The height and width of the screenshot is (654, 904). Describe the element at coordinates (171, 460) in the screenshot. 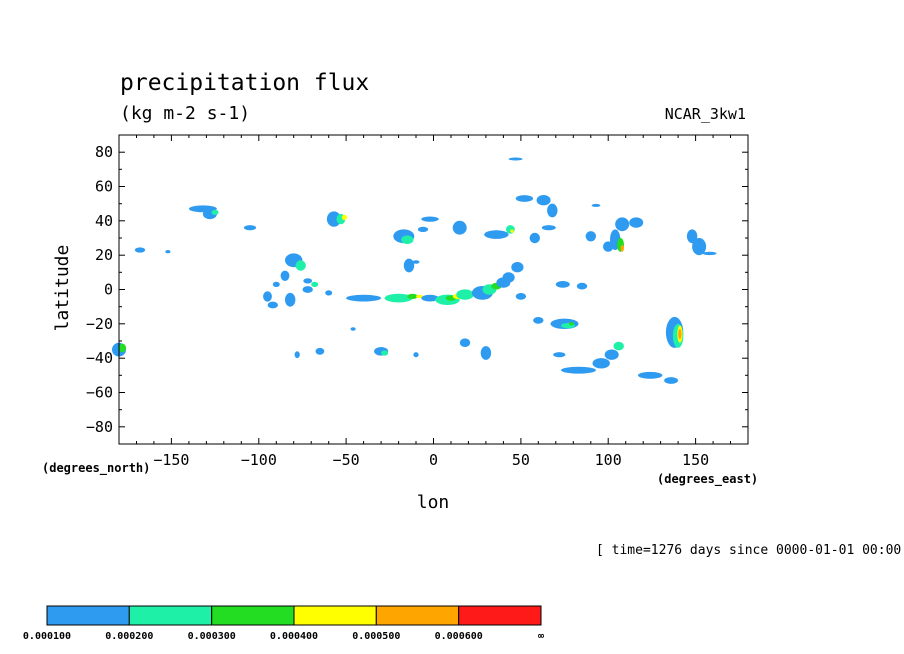

I see `x-tick-label: −150` at that location.